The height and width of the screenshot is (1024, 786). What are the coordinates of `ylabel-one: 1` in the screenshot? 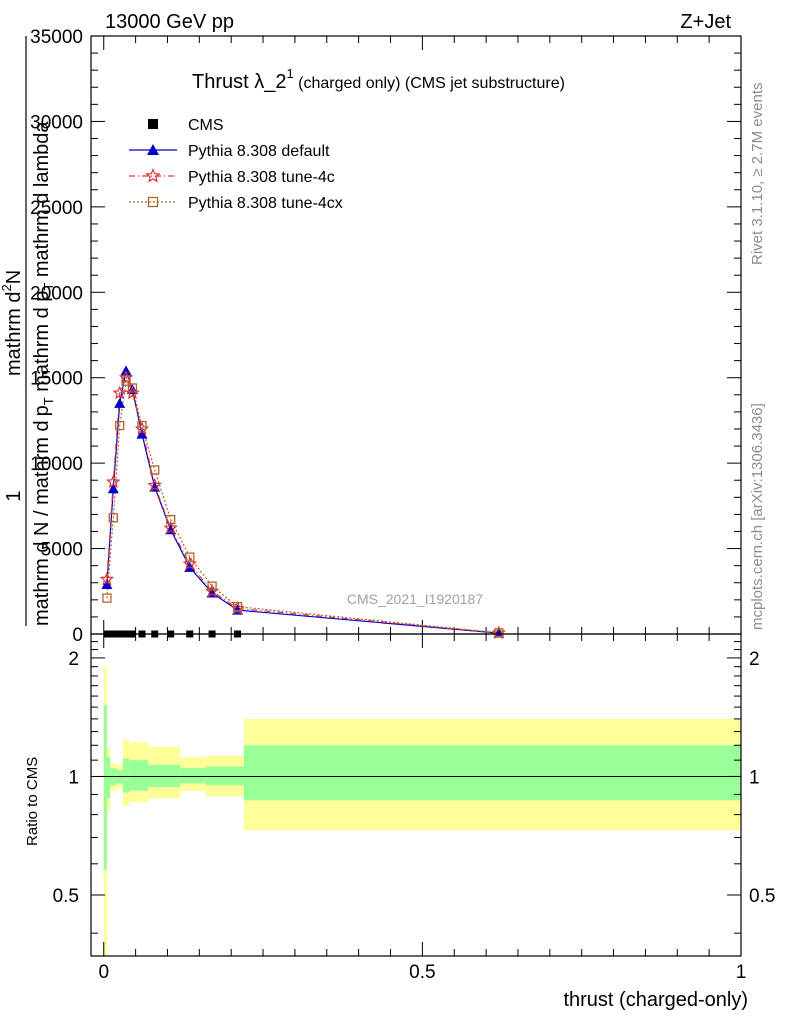 It's located at (14, 495).